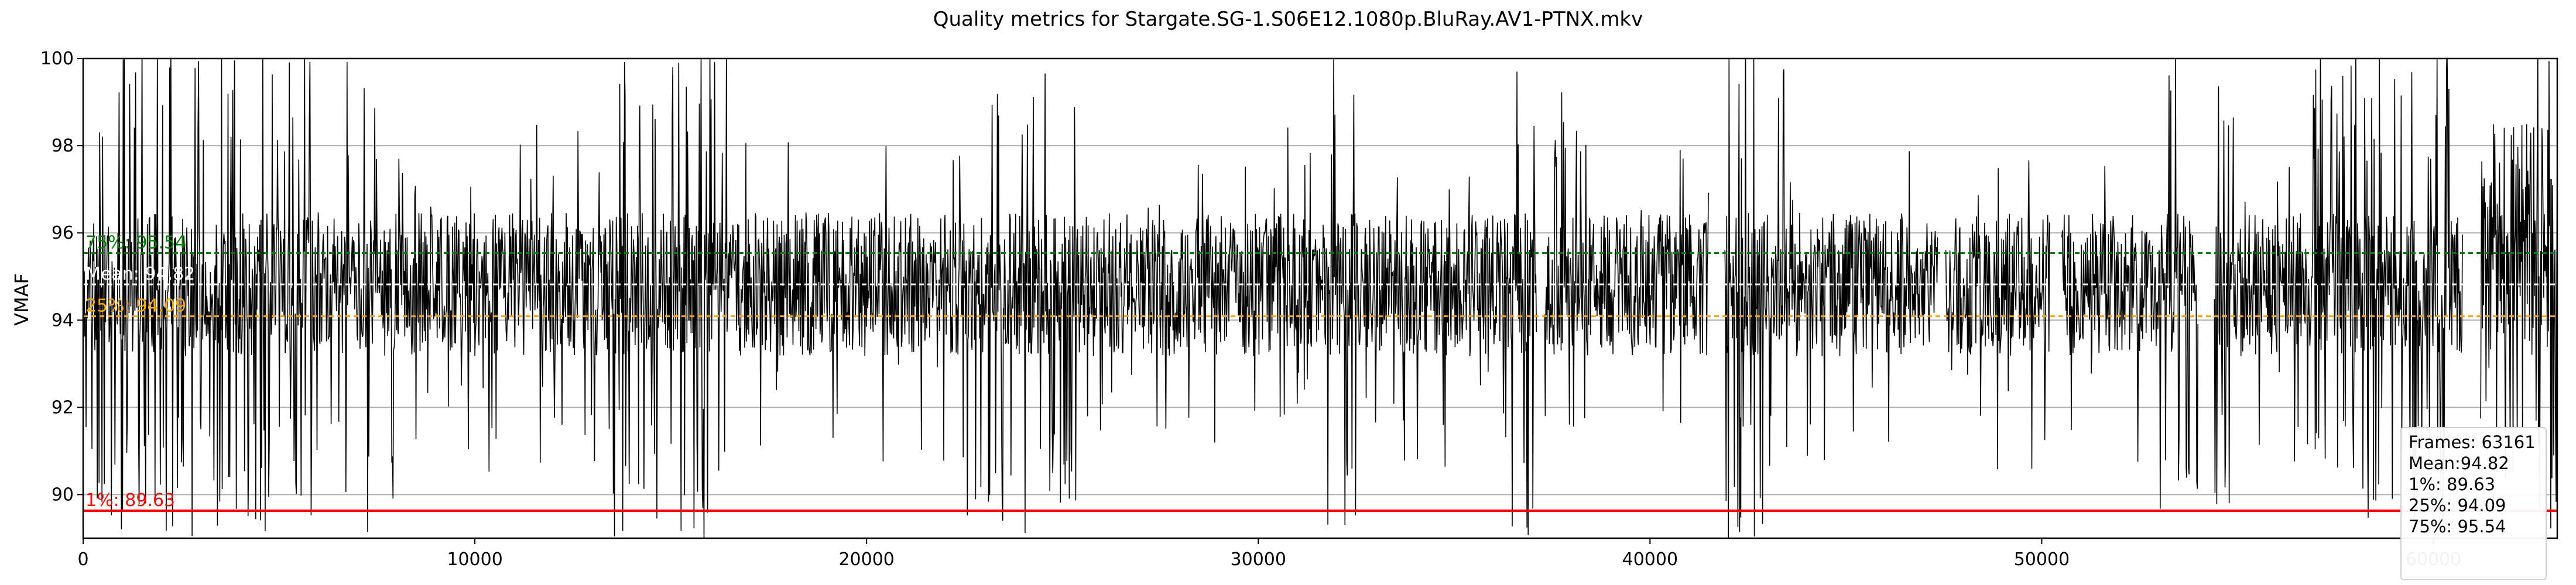  Describe the element at coordinates (2457, 526) in the screenshot. I see `stats-line: 75%: 95.54` at that location.